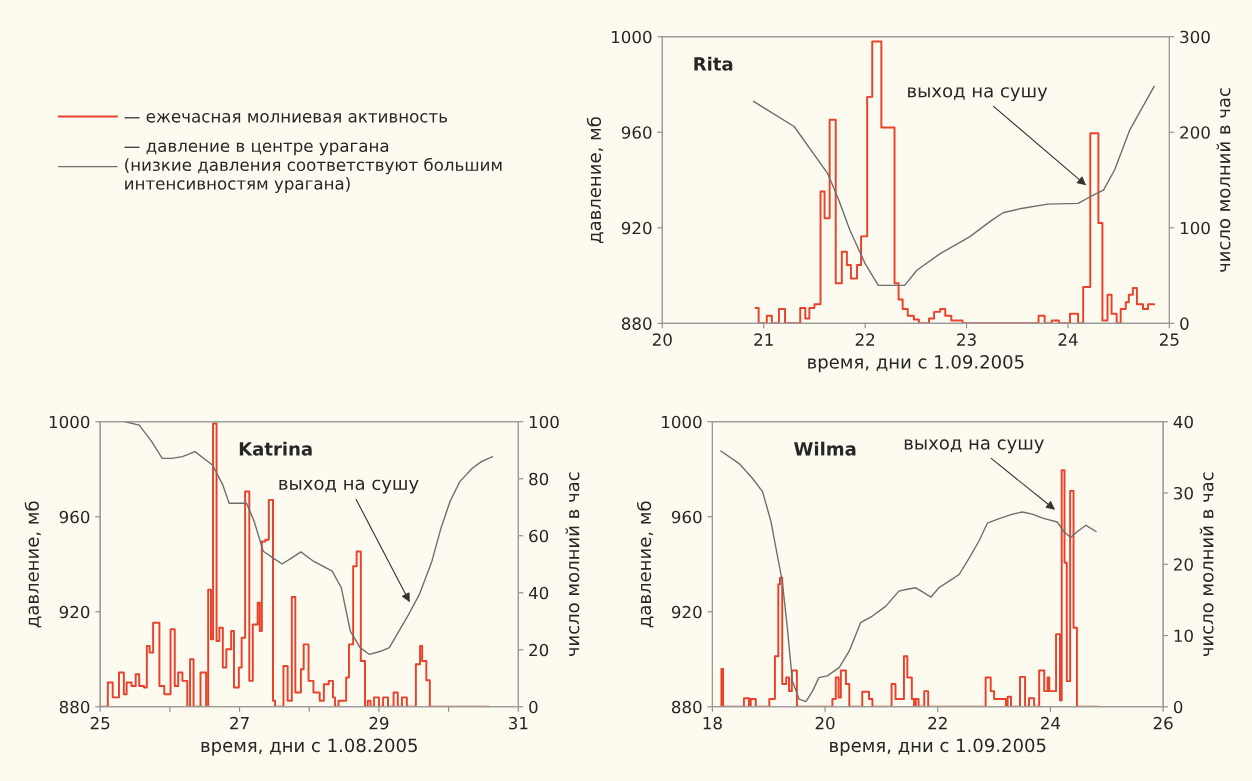  What do you see at coordinates (518, 723) in the screenshot?
I see `x-tick-label: 31` at bounding box center [518, 723].